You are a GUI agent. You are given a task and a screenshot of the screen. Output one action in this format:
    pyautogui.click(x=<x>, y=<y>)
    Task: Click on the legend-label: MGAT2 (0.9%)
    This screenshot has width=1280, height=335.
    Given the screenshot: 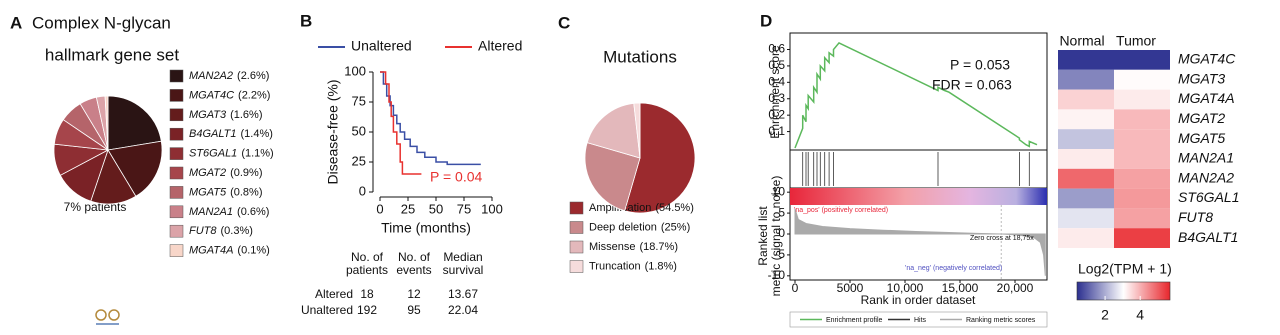 What is the action you would take?
    pyautogui.click(x=225, y=173)
    